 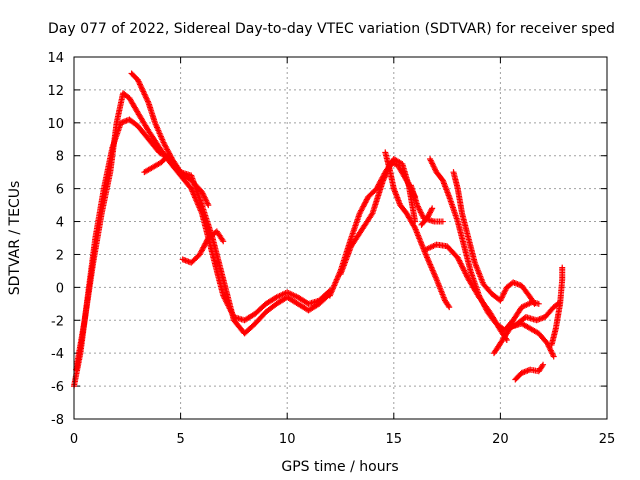 I want to click on x-tick-label: 10, so click(x=287, y=439).